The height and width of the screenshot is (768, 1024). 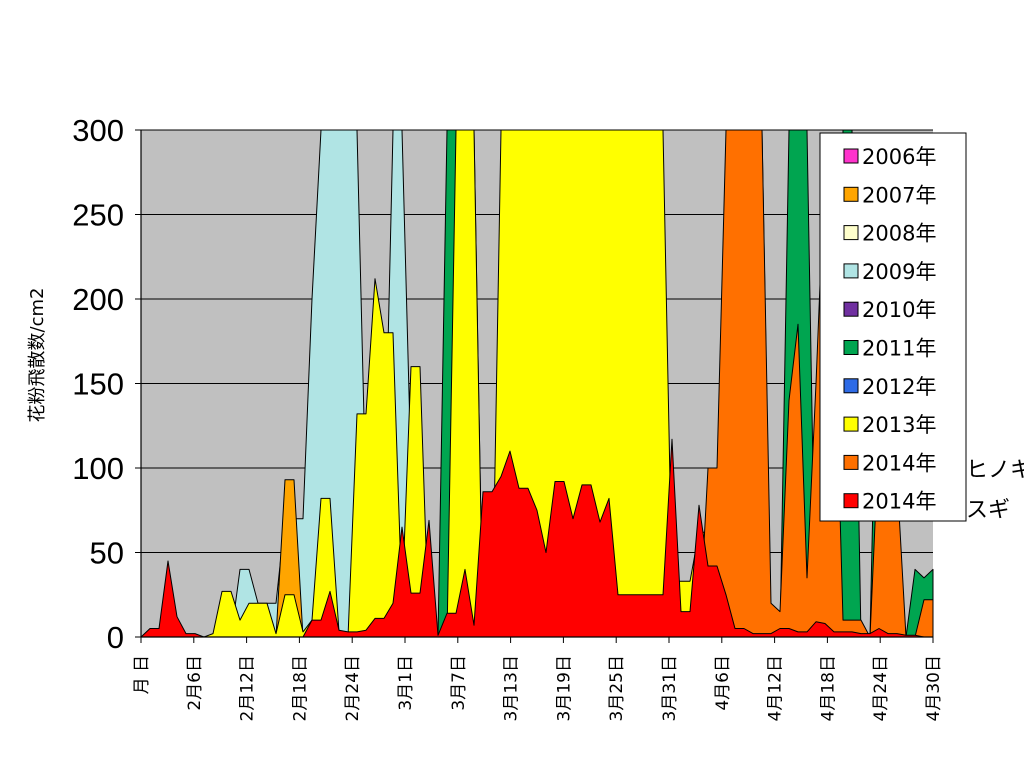 I want to click on side-label-hinoki: ヒノキ, so click(x=995, y=470).